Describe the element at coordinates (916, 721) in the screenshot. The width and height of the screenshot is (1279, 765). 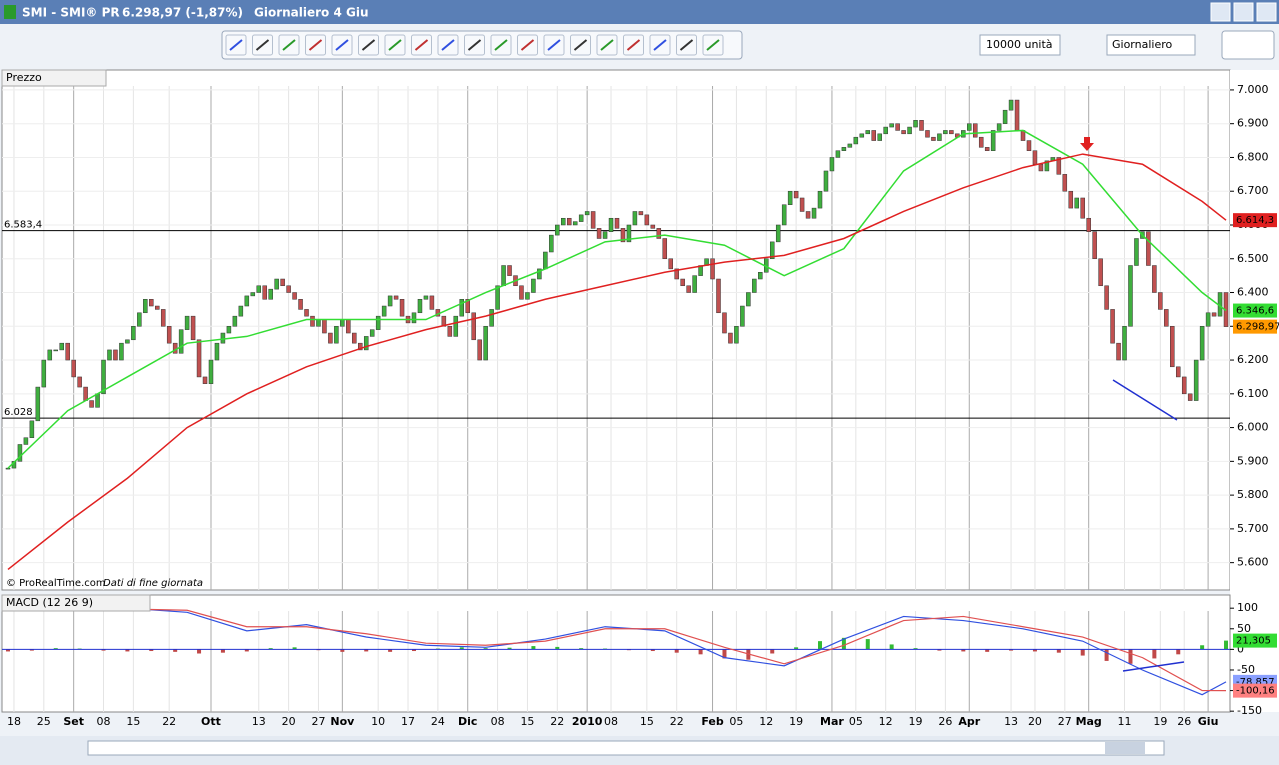
I see `x-tick-label: 19` at that location.